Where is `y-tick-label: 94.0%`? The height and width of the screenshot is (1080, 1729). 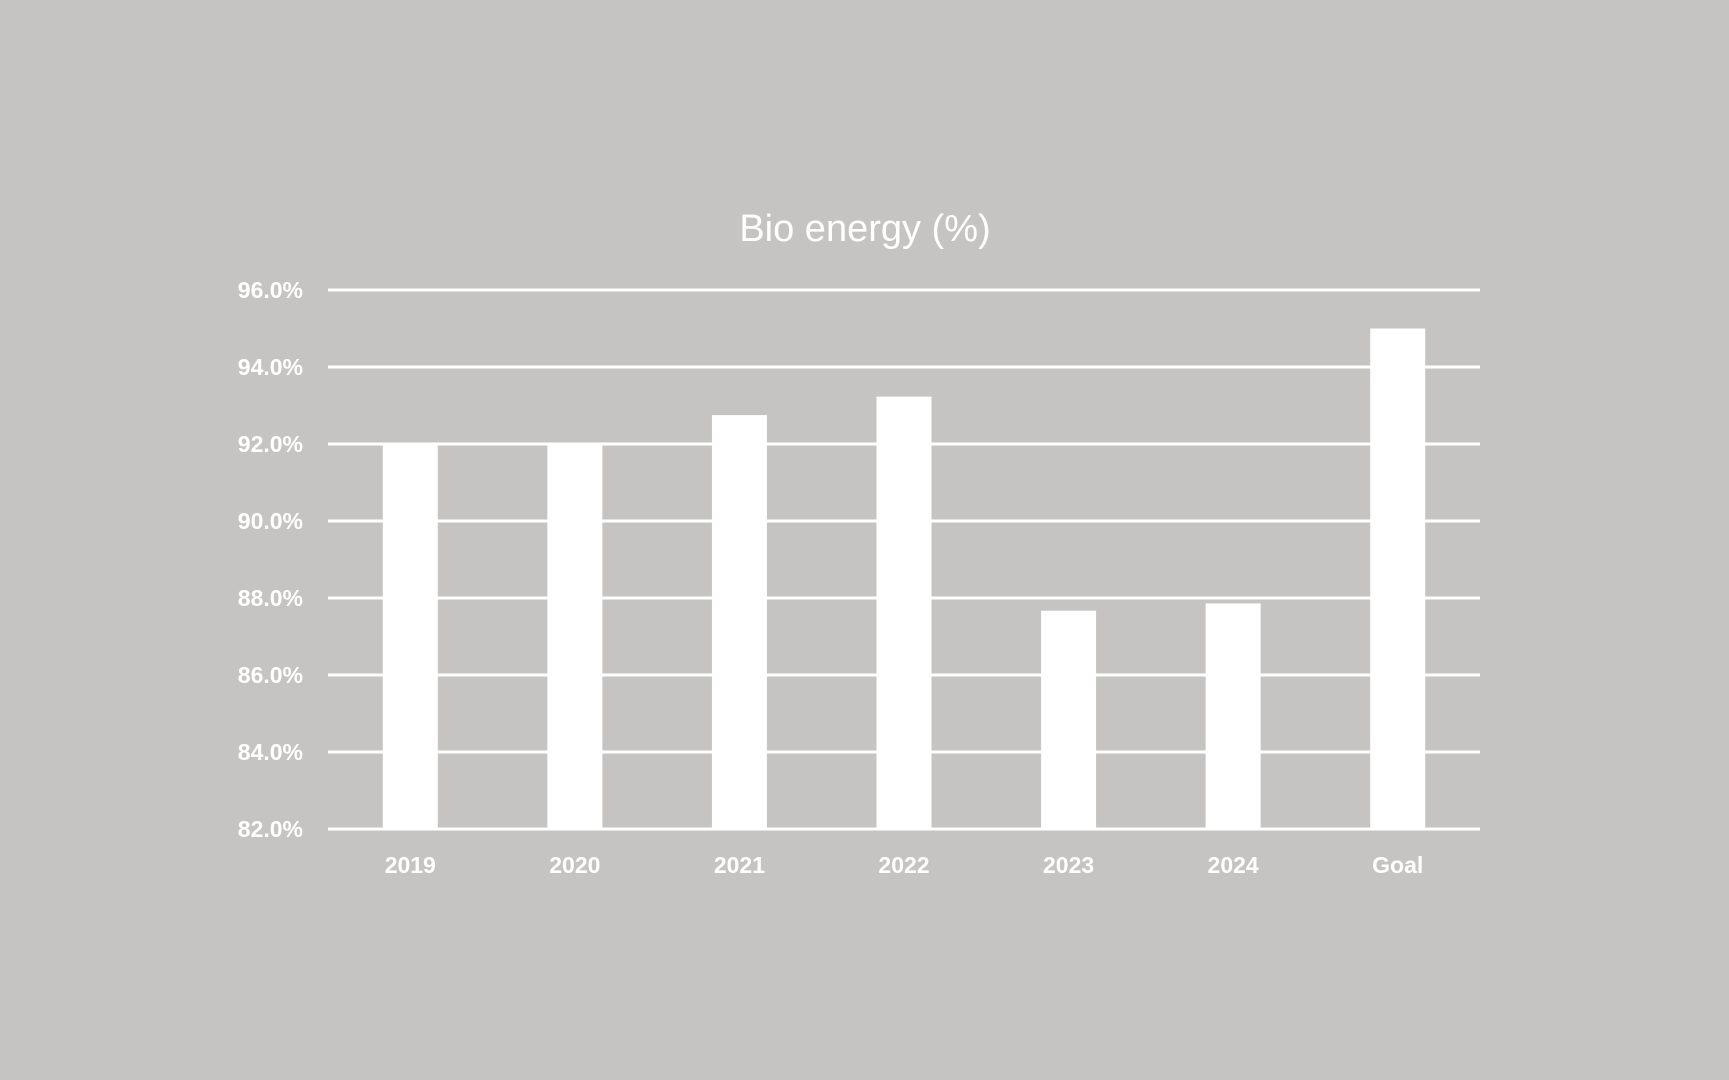
y-tick-label: 94.0% is located at coordinates (270, 367).